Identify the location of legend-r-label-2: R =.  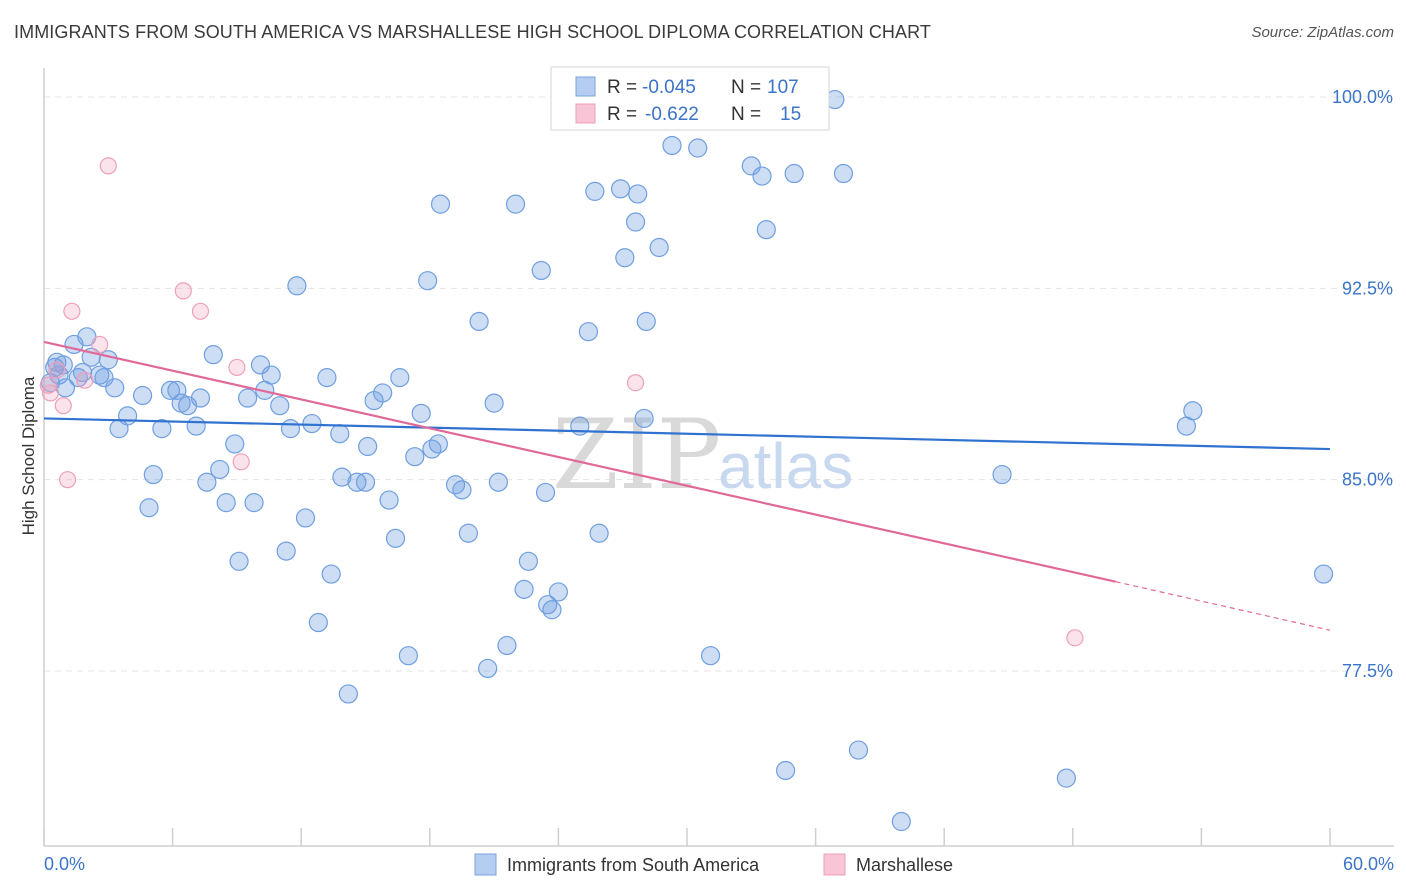
(622, 114).